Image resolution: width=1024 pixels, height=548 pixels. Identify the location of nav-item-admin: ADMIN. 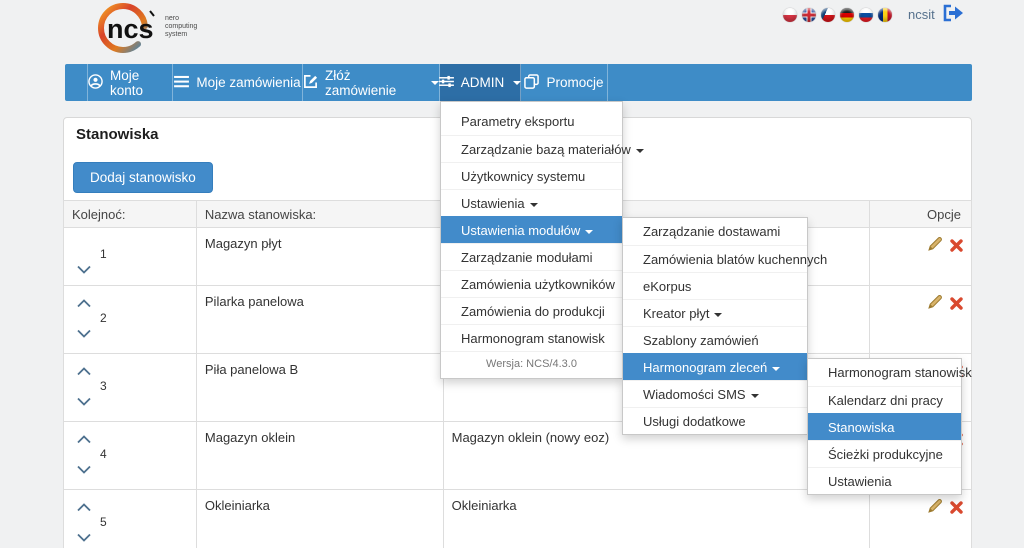
(480, 82).